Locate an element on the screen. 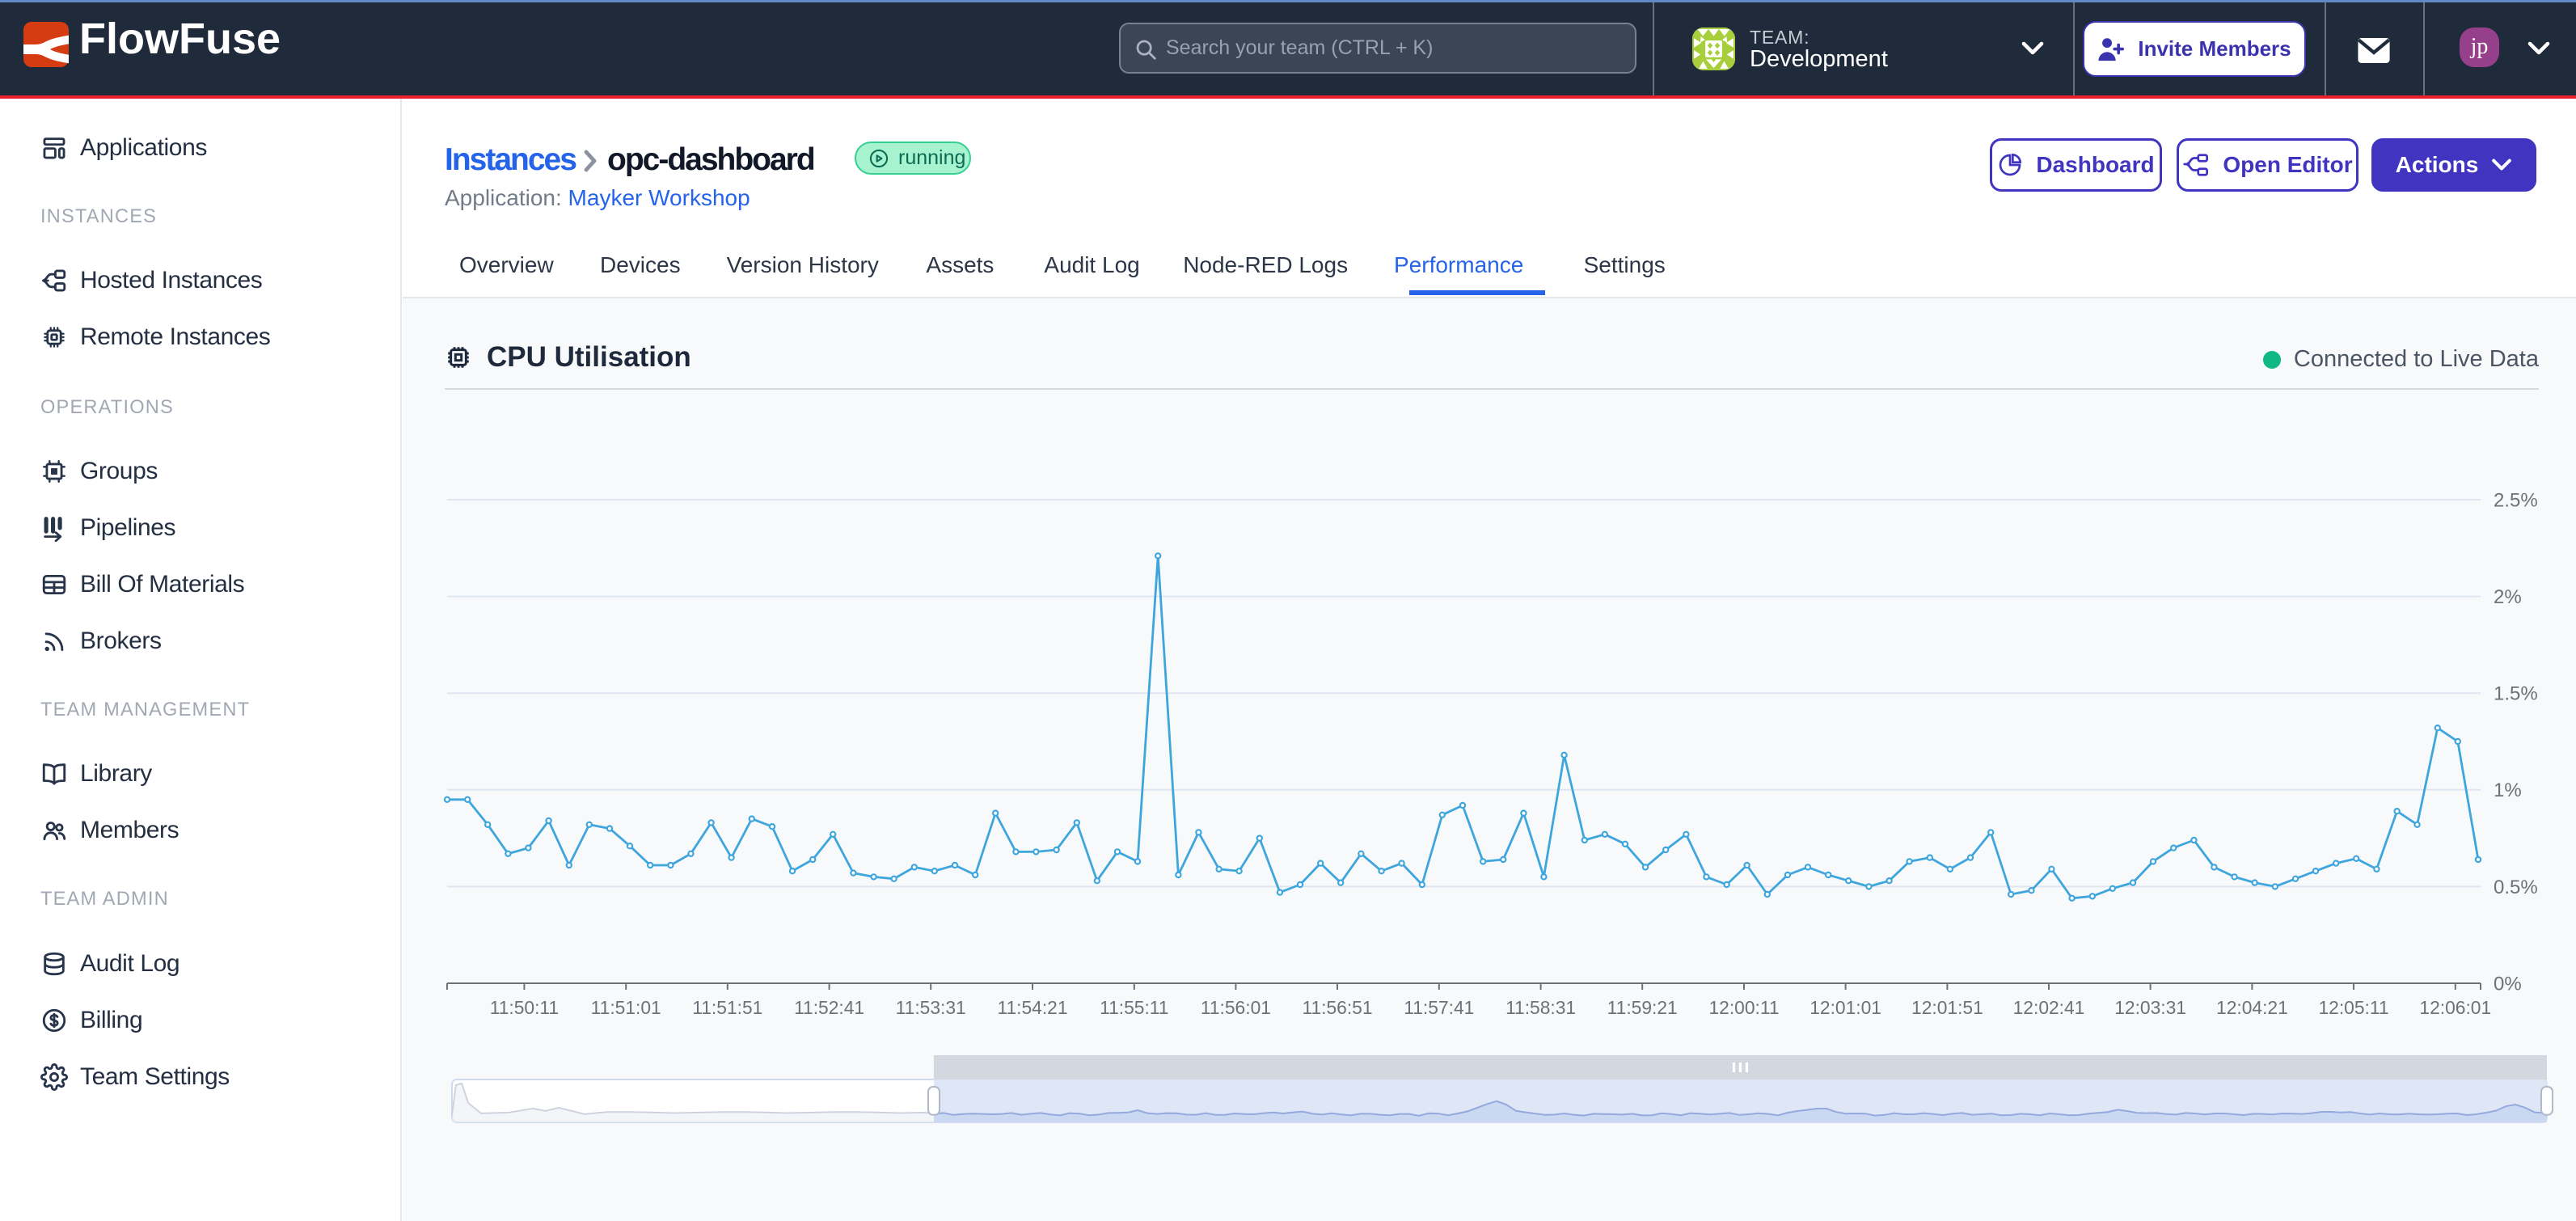 This screenshot has height=1221, width=2576. svg-text: 11:51:51 is located at coordinates (727, 1007).